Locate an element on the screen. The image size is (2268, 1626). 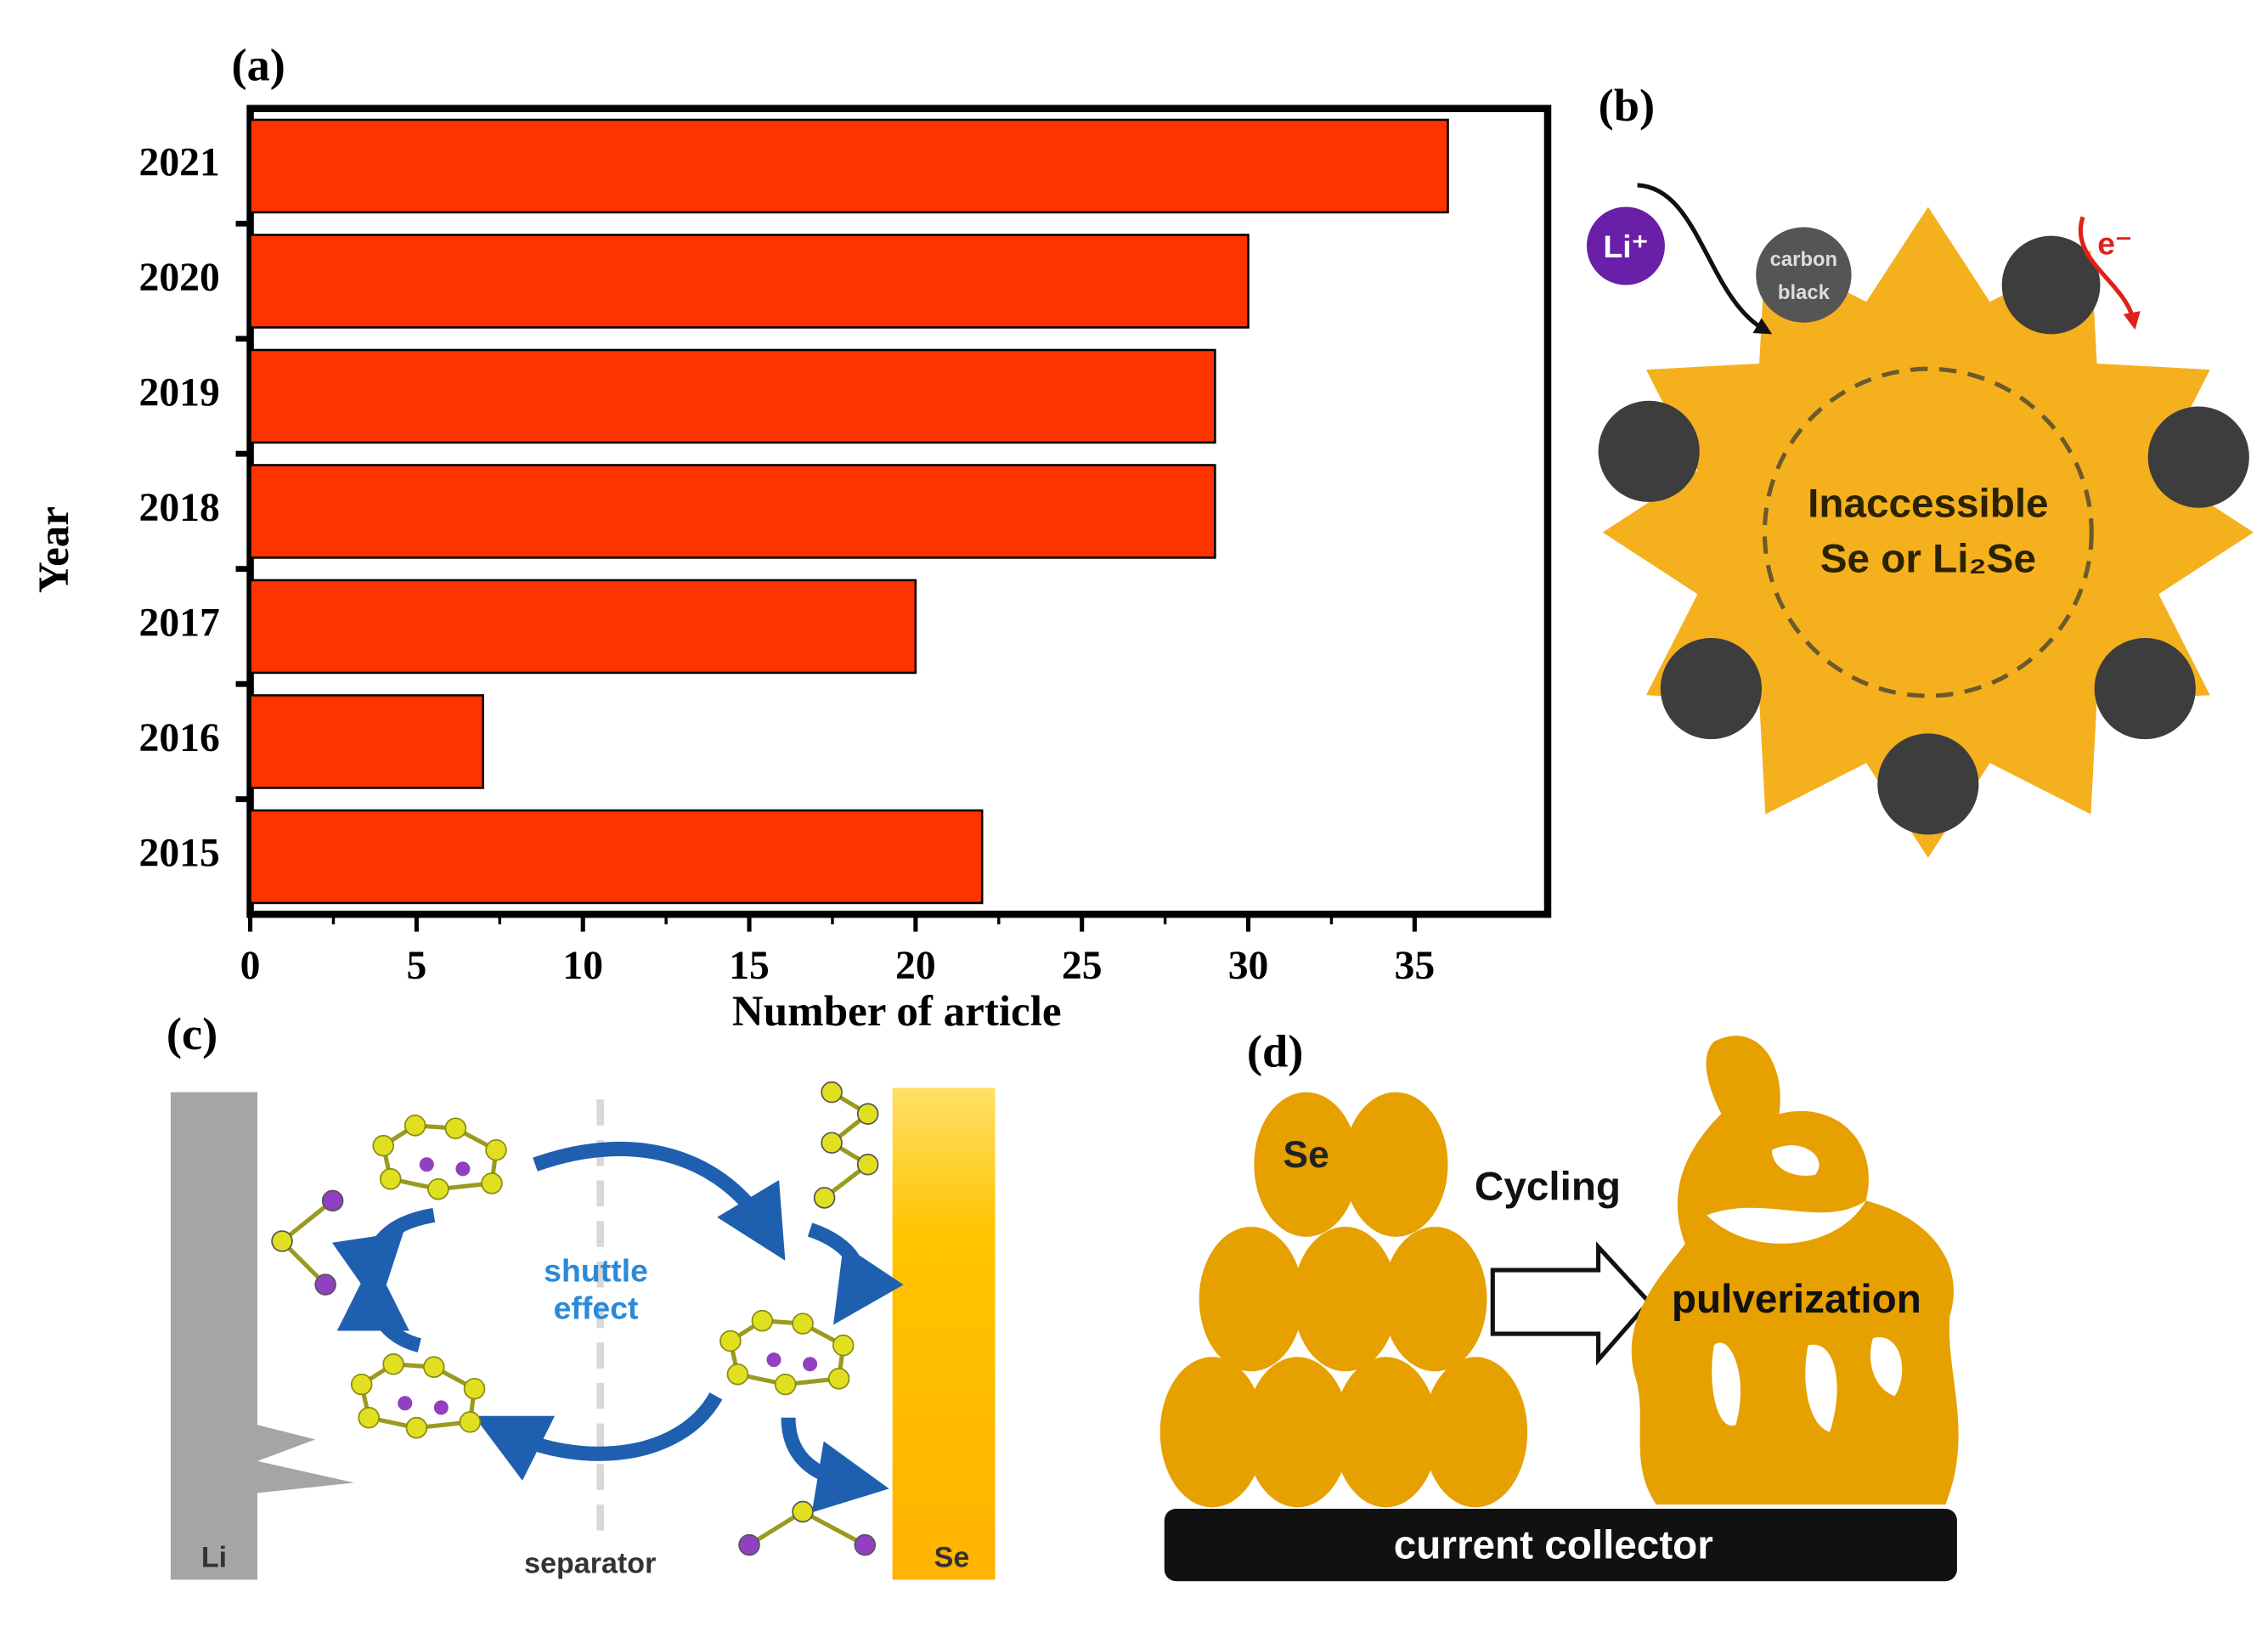
y-tick-label: 2019 is located at coordinates (179, 393).